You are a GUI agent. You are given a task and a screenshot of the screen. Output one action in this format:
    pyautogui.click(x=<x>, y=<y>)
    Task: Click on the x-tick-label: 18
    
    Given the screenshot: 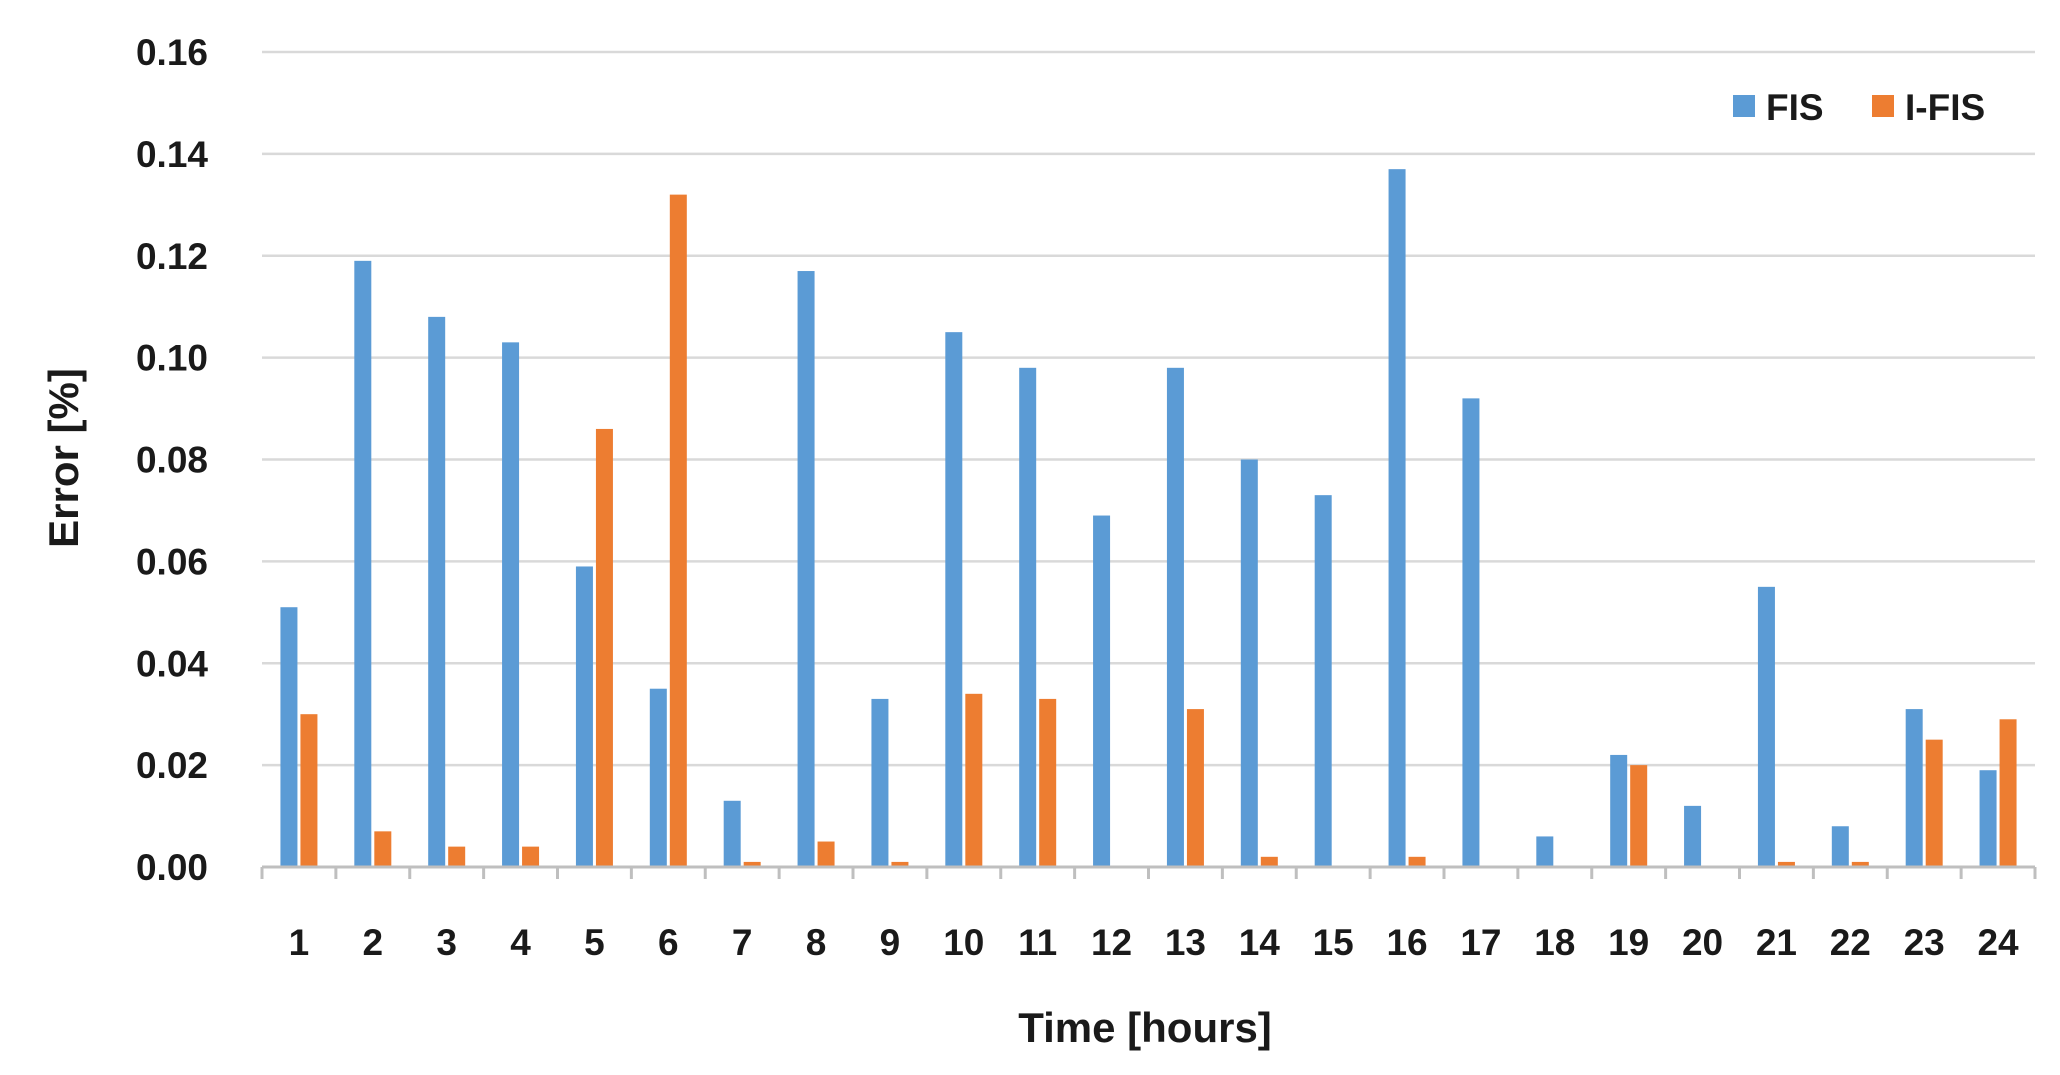 What is the action you would take?
    pyautogui.click(x=1554, y=942)
    